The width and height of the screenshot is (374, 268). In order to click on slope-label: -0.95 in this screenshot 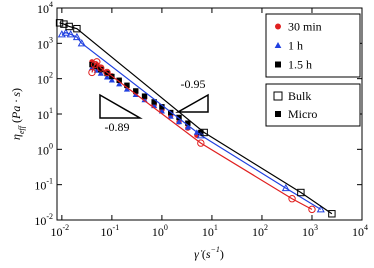, I will do `click(193, 84)`.